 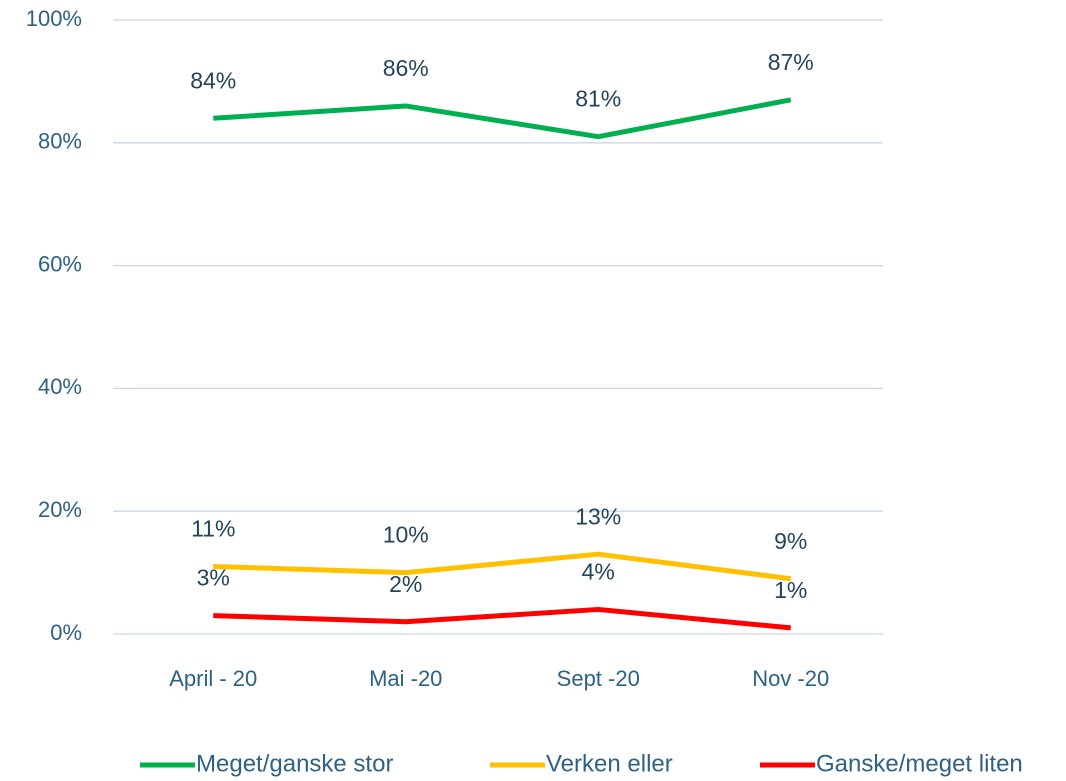 What do you see at coordinates (609, 763) in the screenshot?
I see `legend-label: Verken eller` at bounding box center [609, 763].